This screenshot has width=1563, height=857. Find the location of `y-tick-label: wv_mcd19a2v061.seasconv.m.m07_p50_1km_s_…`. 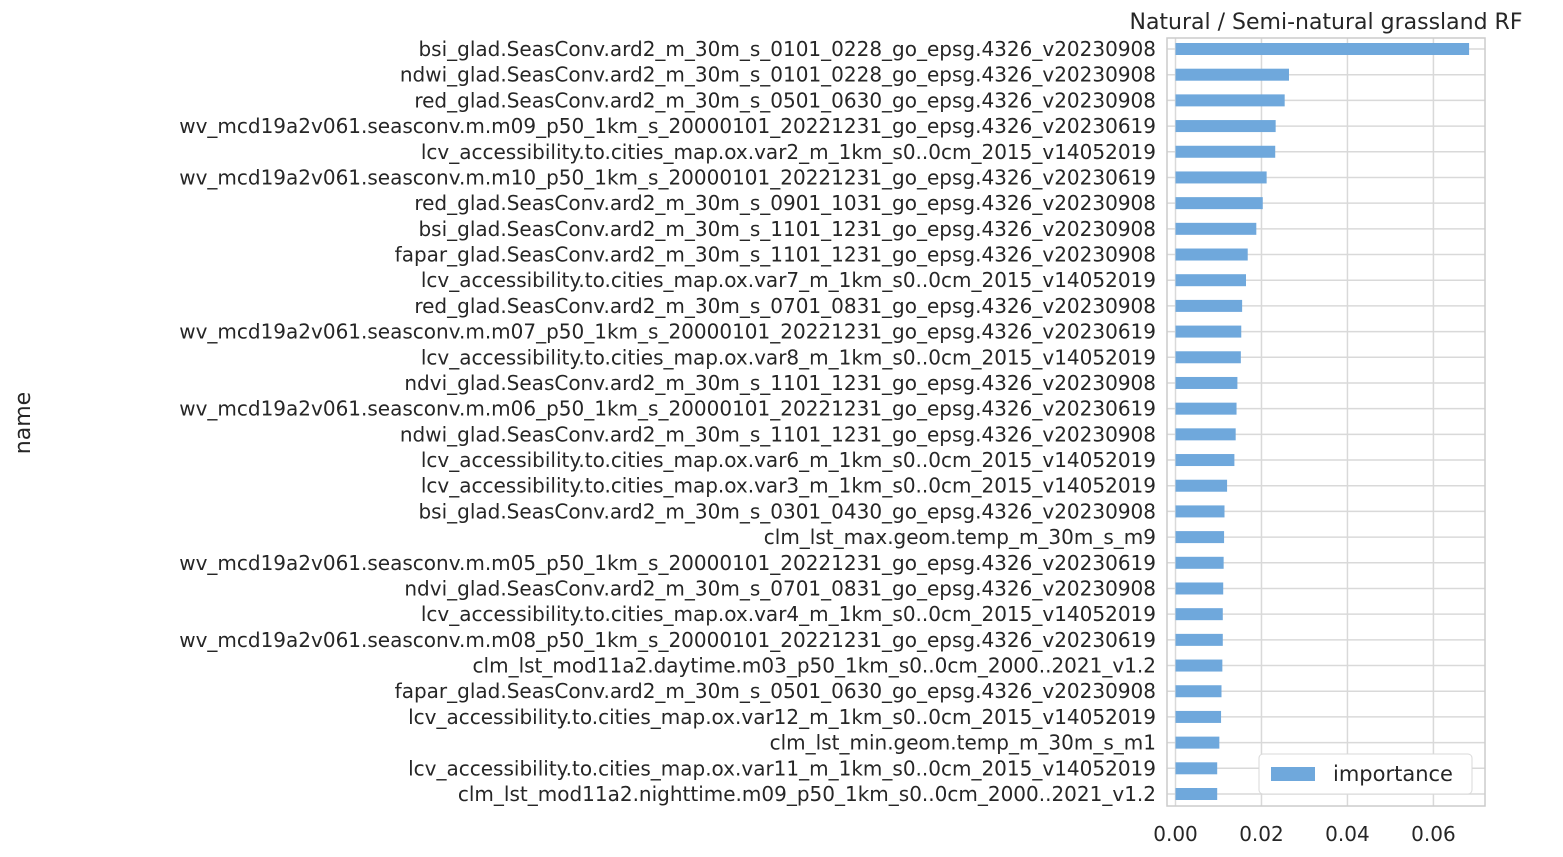

y-tick-label: wv_mcd19a2v061.seasconv.m.m07_p50_1km_s_… is located at coordinates (667, 332).